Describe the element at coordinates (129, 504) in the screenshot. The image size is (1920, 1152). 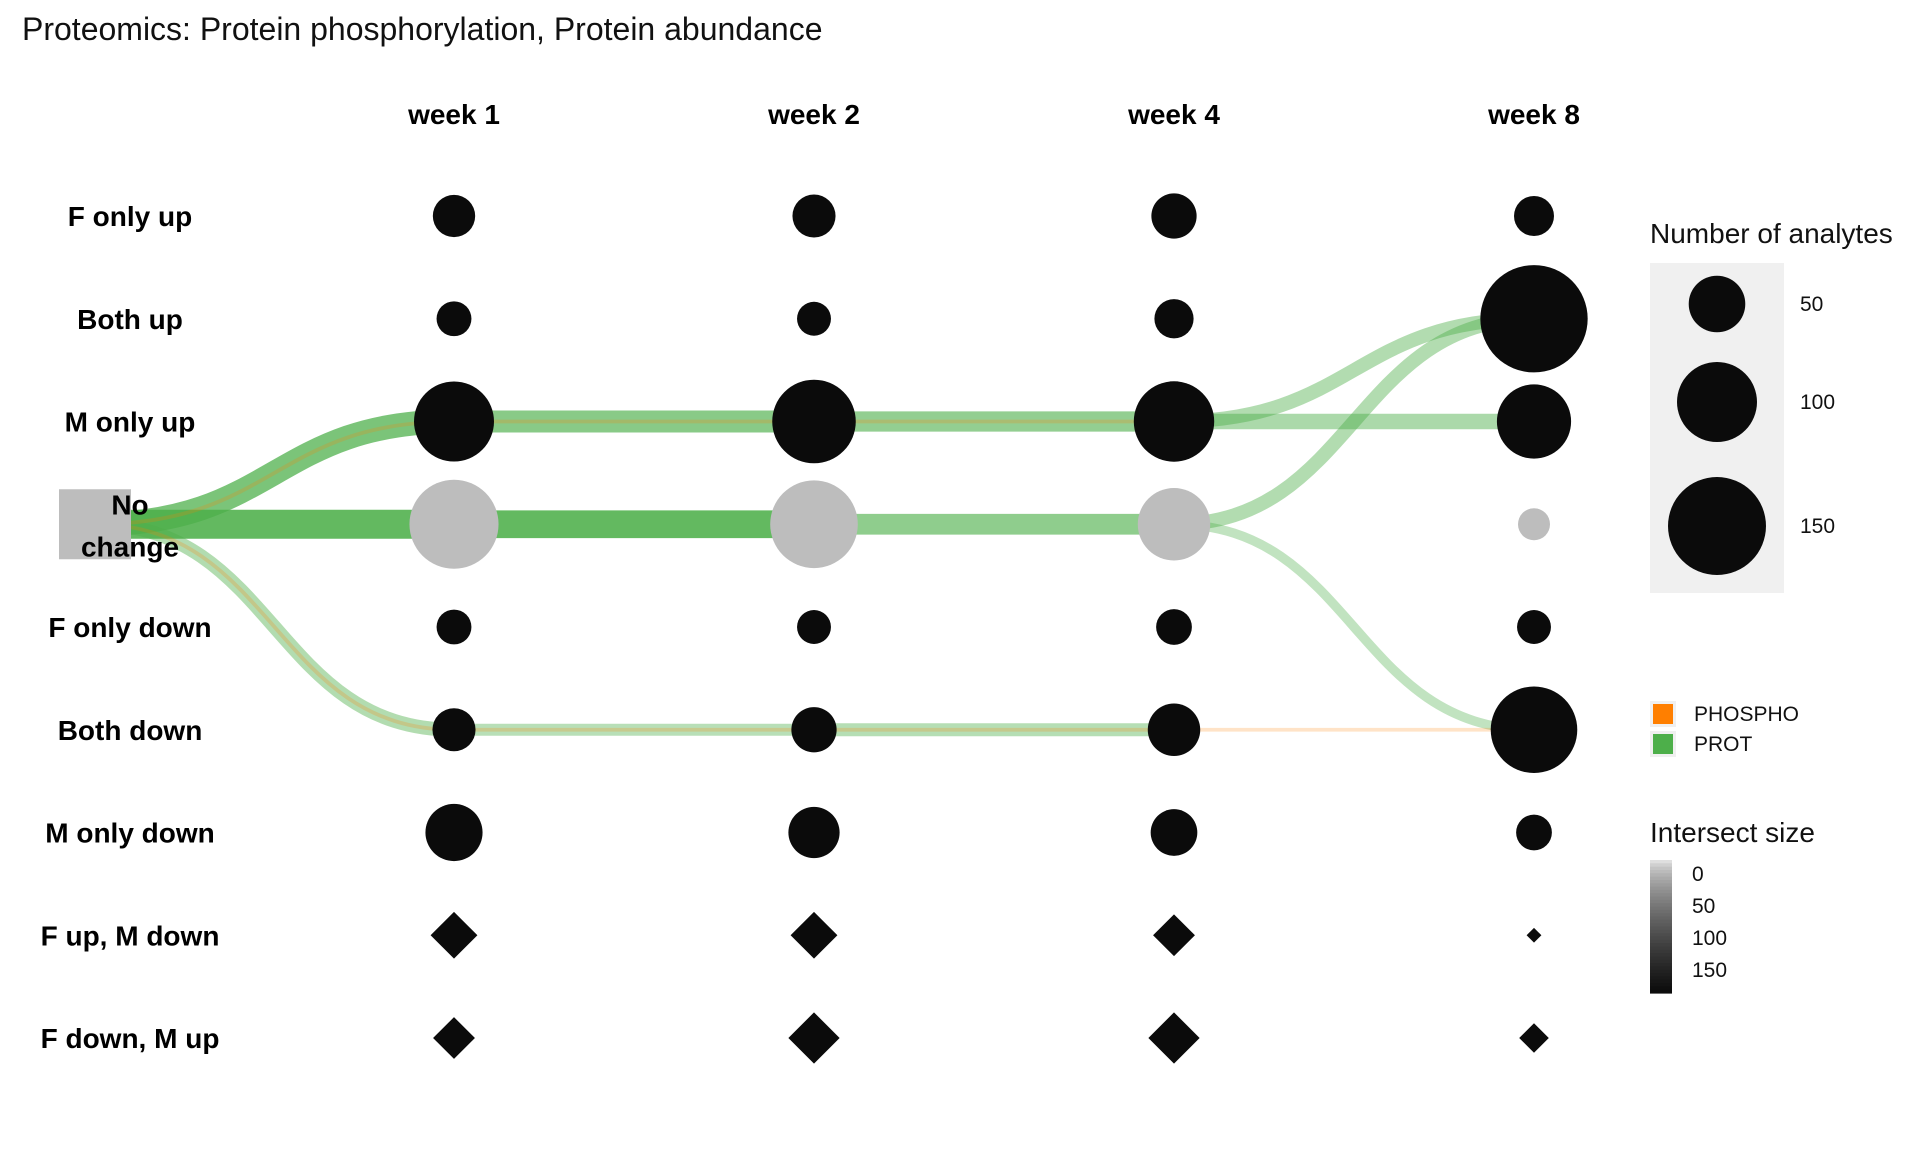
I see `start-node-label-line1: No` at that location.